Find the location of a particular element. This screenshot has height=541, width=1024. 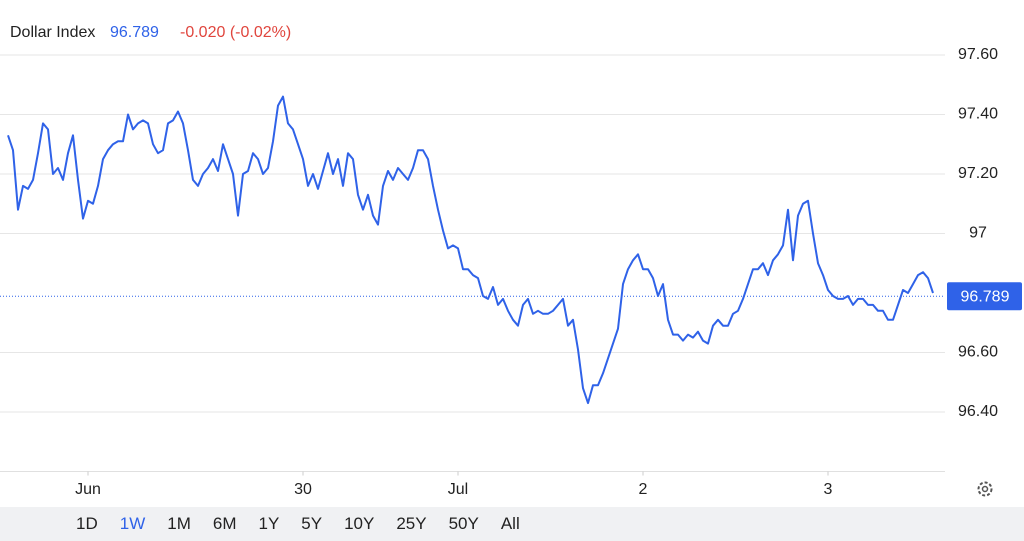

last-price-box is located at coordinates (984, 296).